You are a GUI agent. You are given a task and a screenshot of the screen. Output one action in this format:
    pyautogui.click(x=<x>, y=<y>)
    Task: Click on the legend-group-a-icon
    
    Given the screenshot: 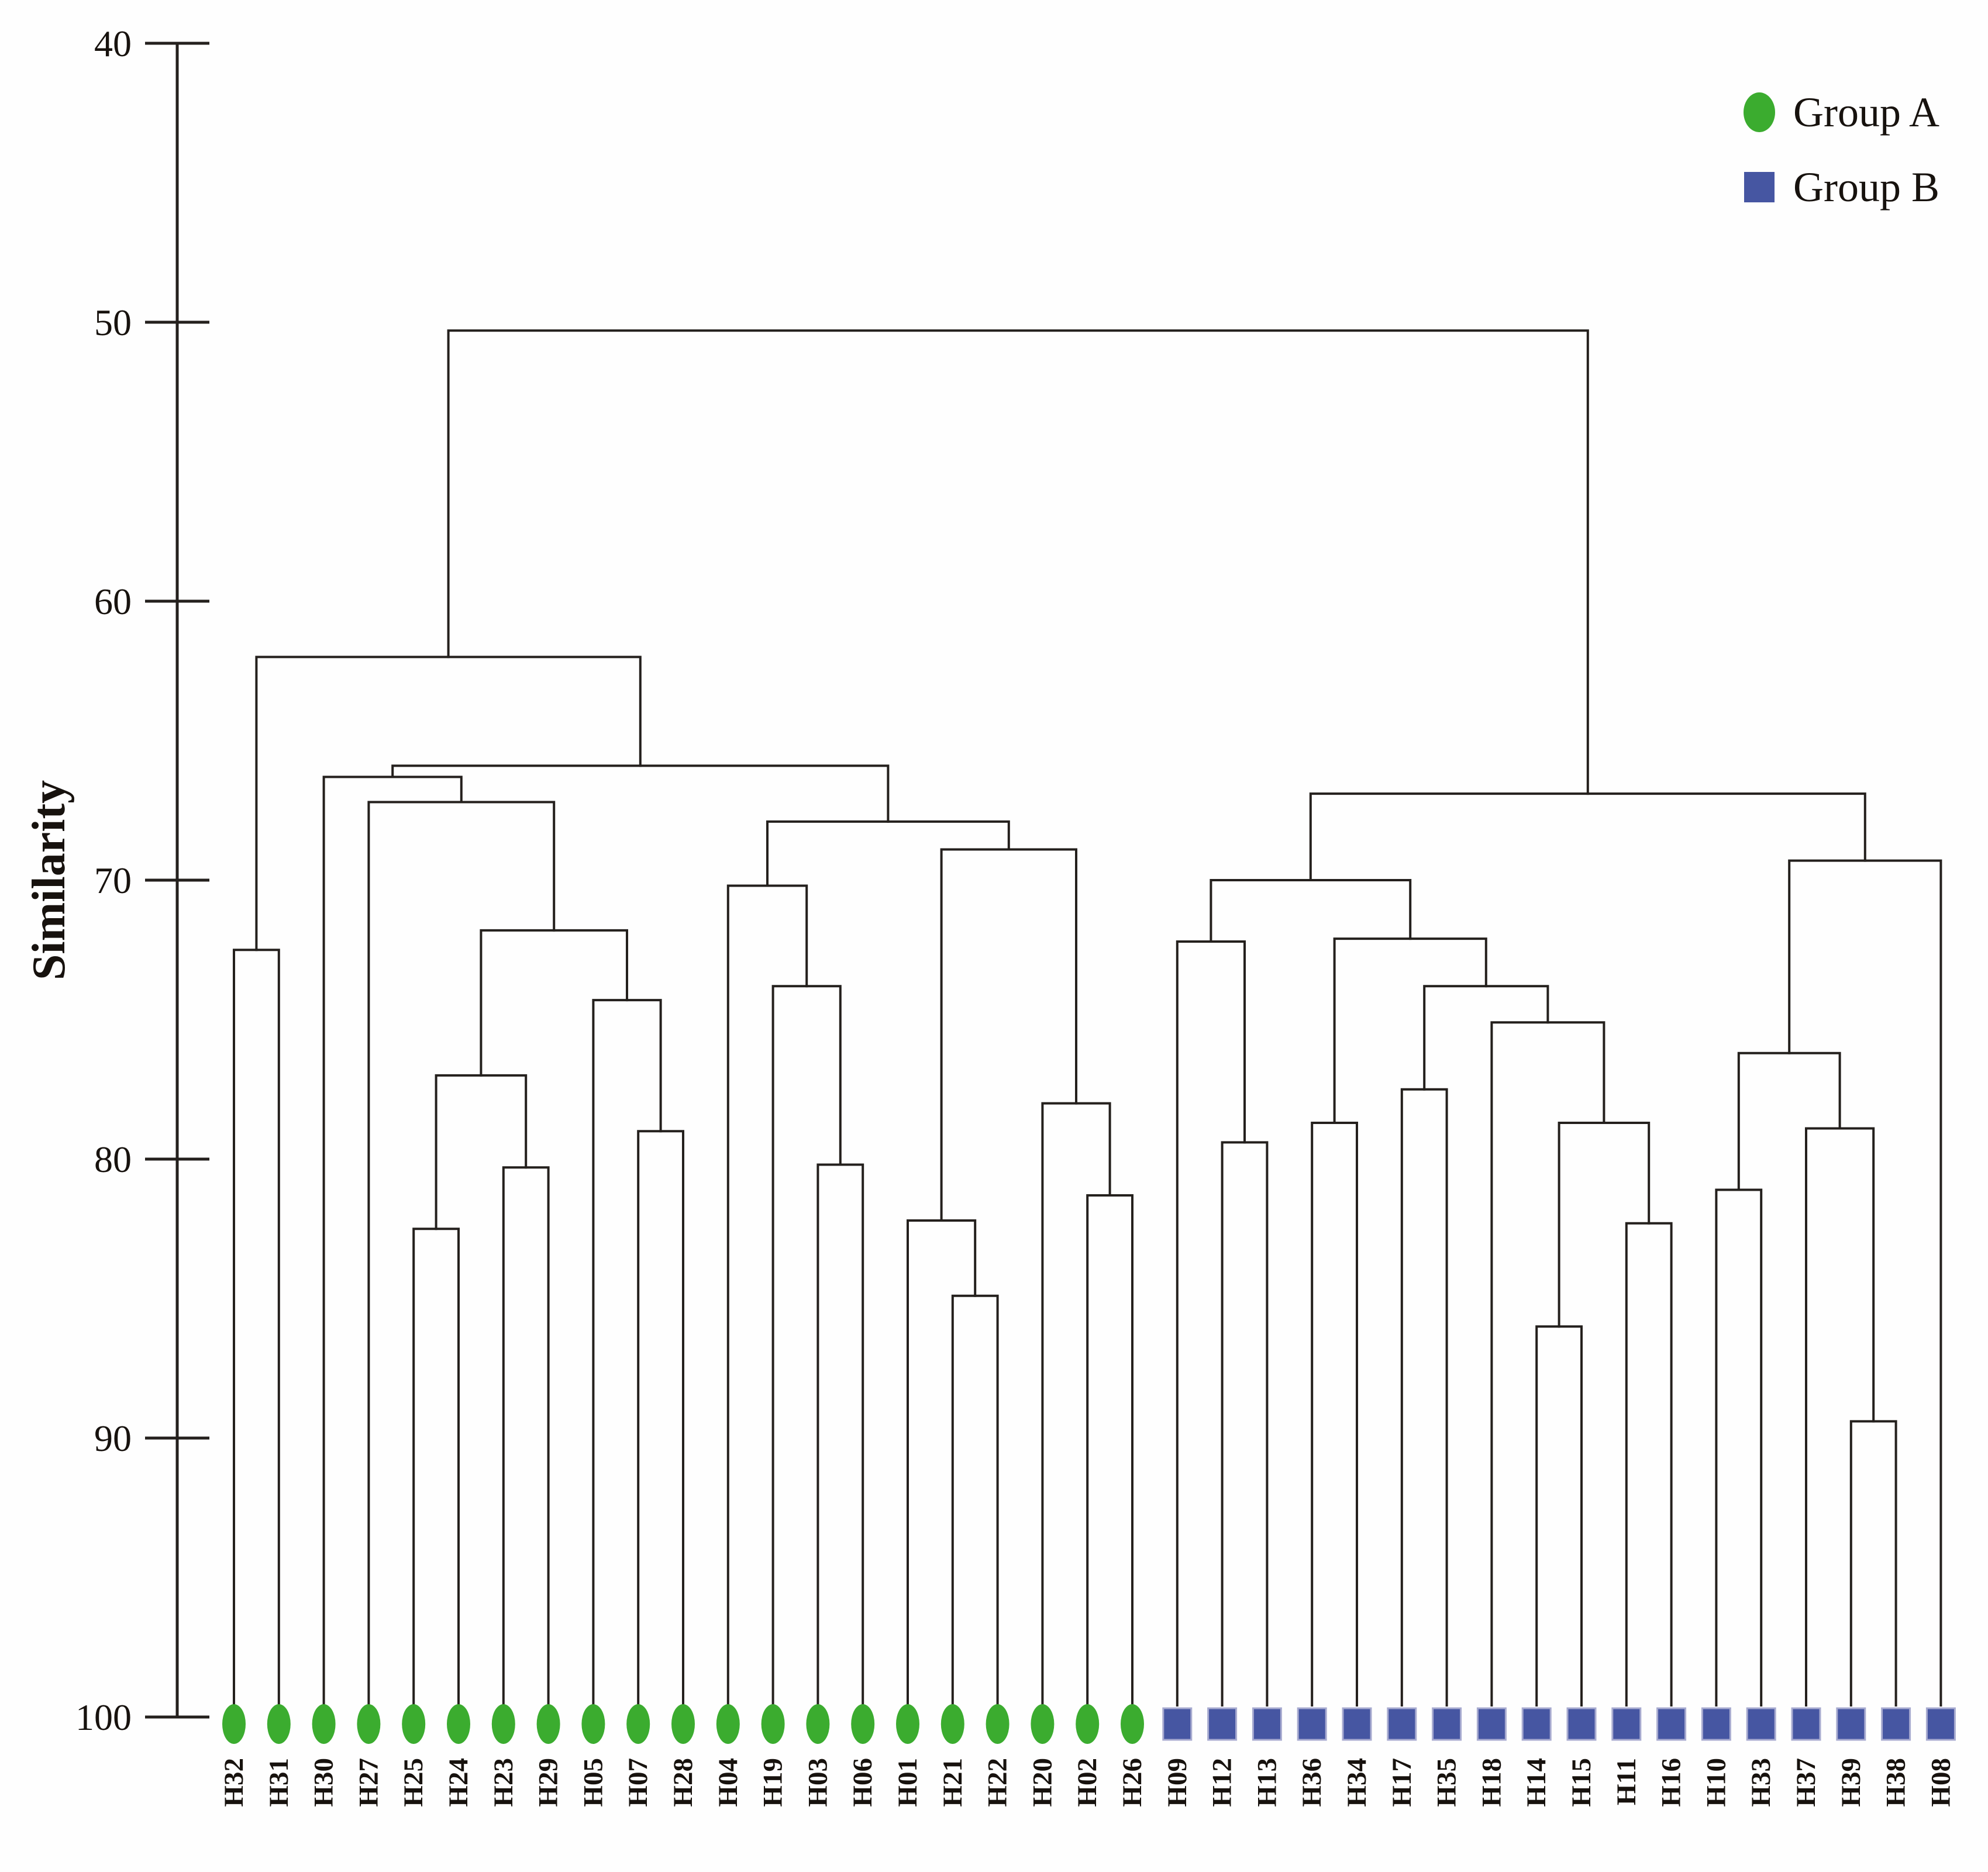 What is the action you would take?
    pyautogui.click(x=1760, y=112)
    